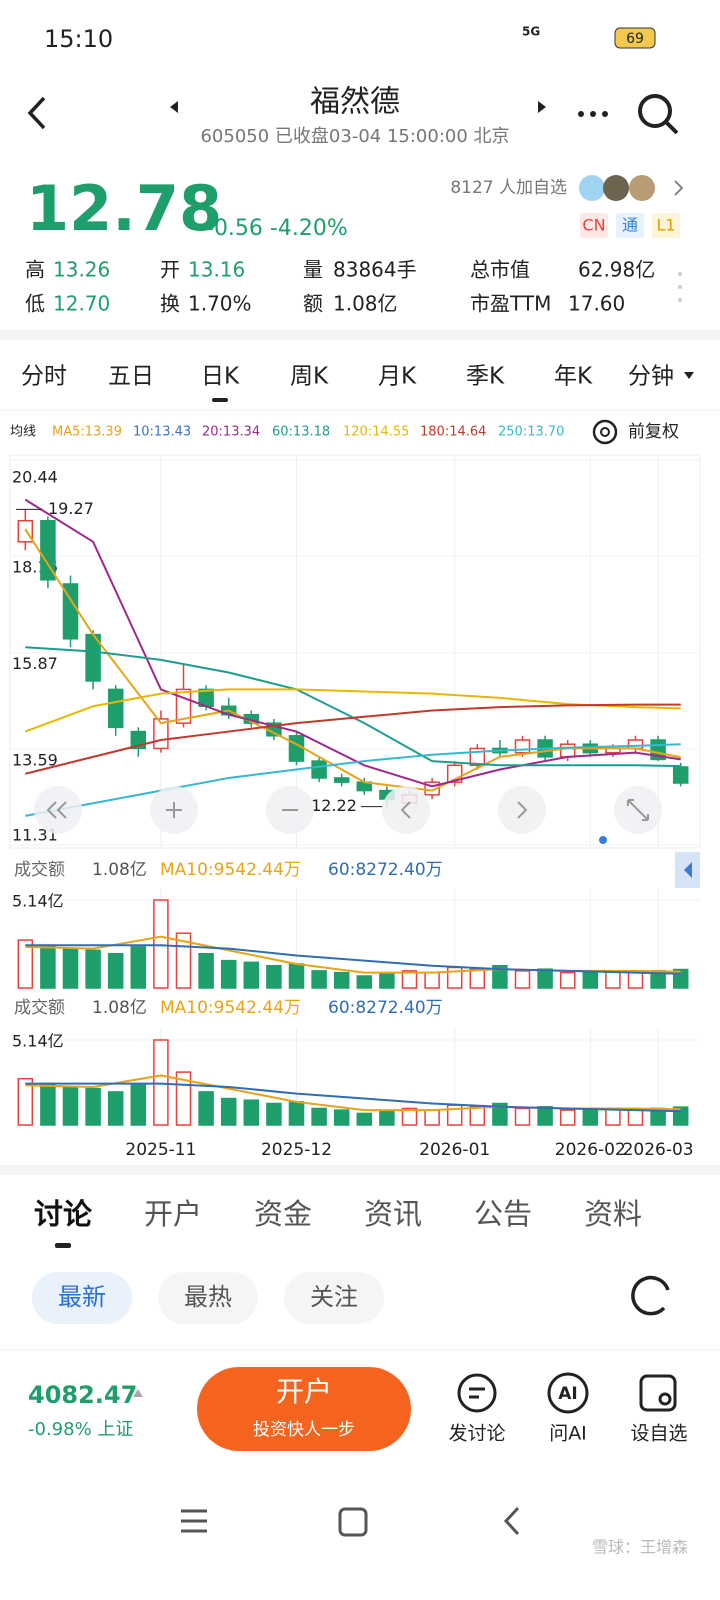 The image size is (720, 1600). I want to click on stat-value: 62.98亿, so click(616, 270).